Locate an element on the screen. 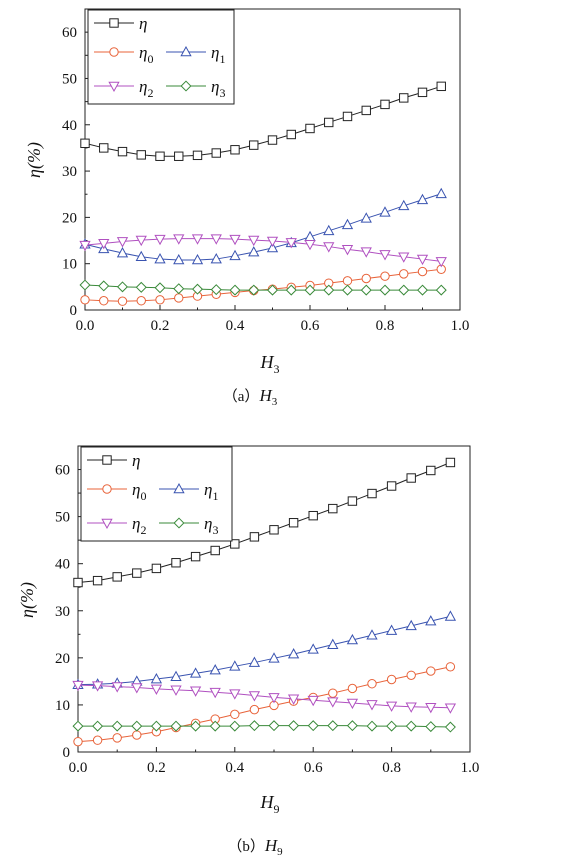  y-axis-title: η(%) is located at coordinates (27, 600).